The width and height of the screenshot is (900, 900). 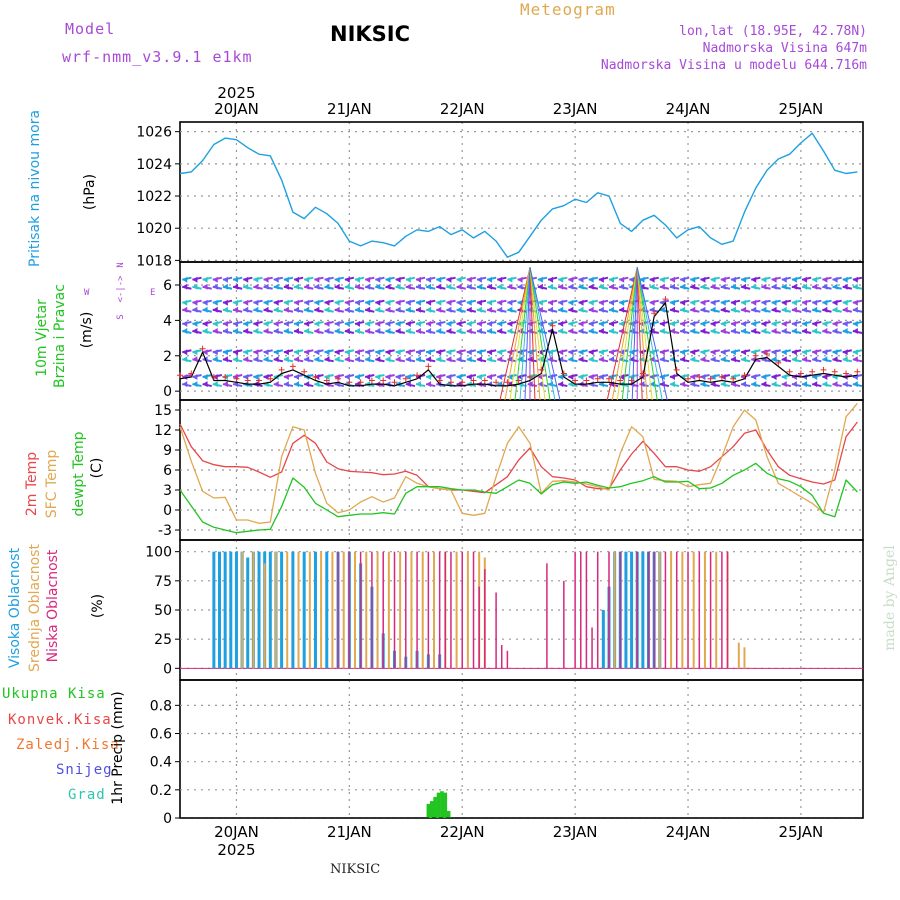 What do you see at coordinates (87, 293) in the screenshot?
I see `compass-w: W` at bounding box center [87, 293].